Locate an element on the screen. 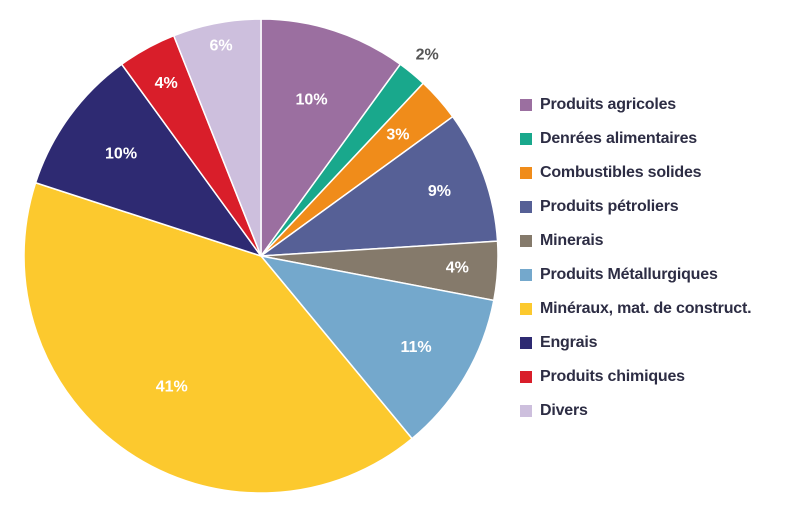 This screenshot has width=800, height=520. legend-label: Divers is located at coordinates (564, 410).